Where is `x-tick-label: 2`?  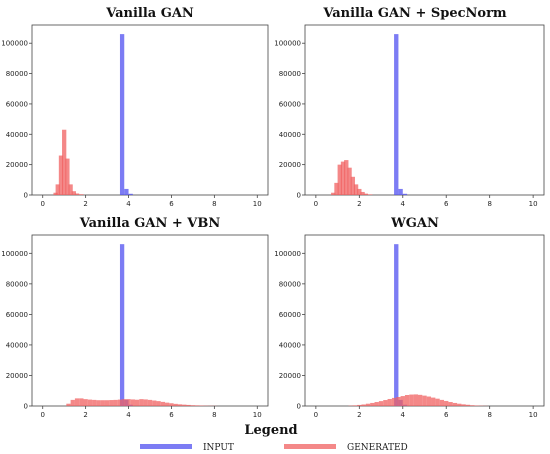 x-tick-label: 2 is located at coordinates (359, 204).